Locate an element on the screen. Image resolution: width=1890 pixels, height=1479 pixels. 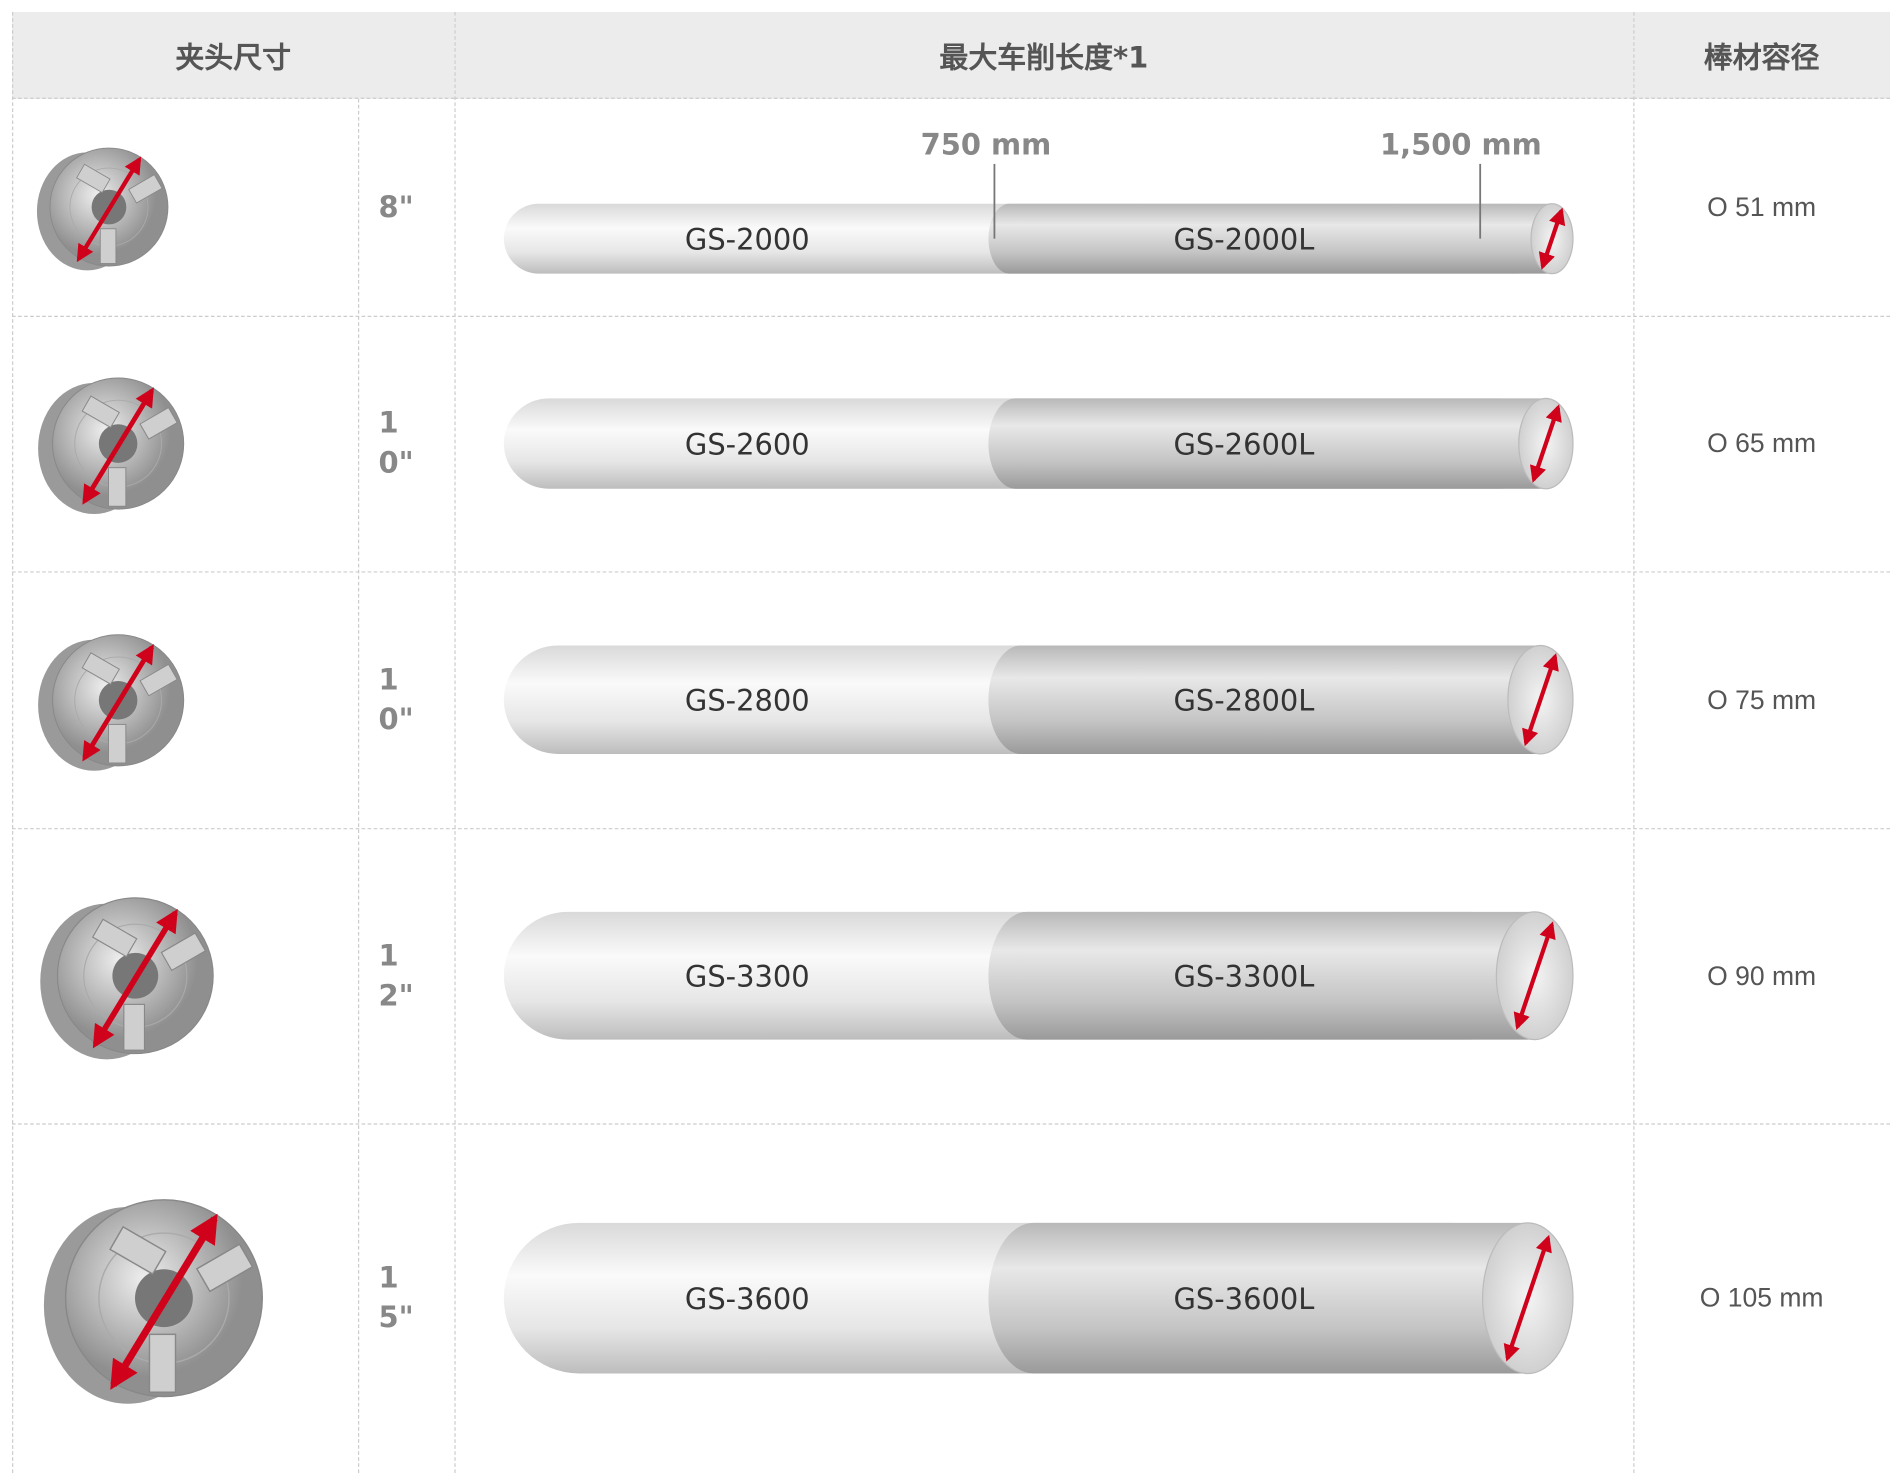
bar-graphic: GS-2800 GS-2800L is located at coordinates (1038, 699).